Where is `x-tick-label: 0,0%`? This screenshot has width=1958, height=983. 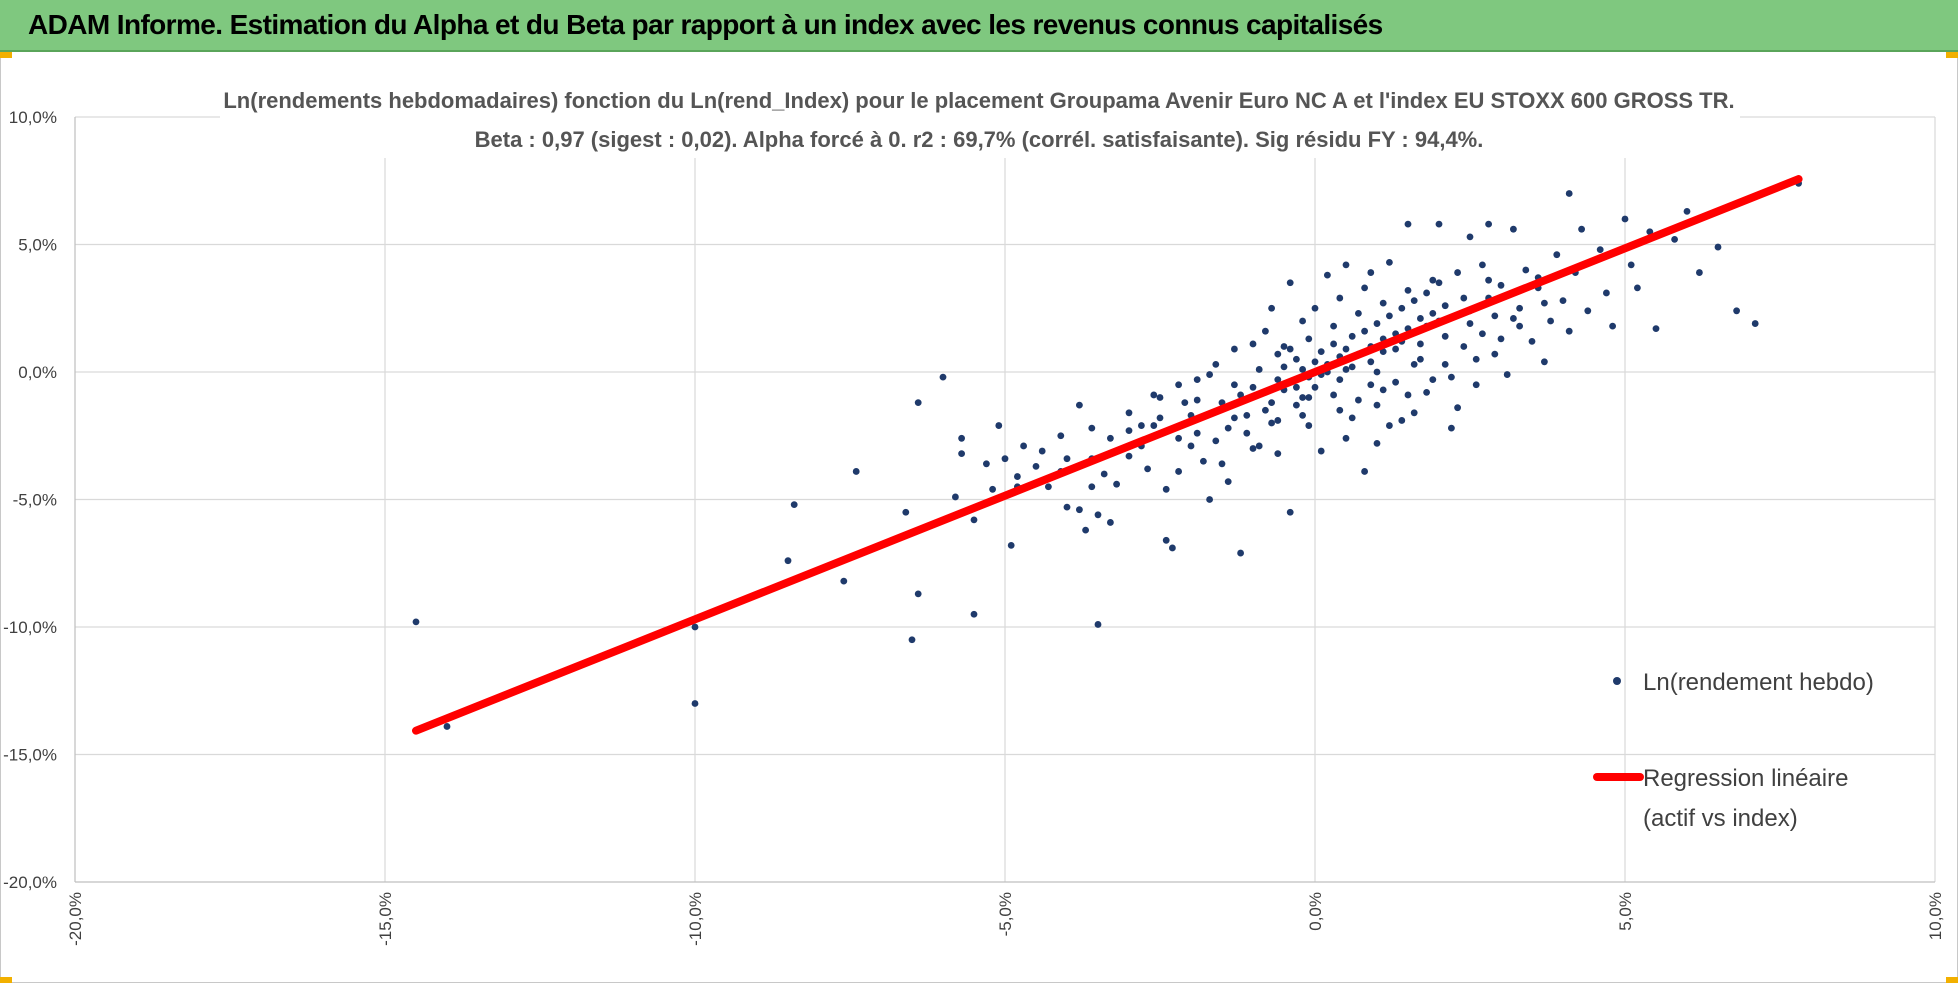 x-tick-label: 0,0% is located at coordinates (1315, 911).